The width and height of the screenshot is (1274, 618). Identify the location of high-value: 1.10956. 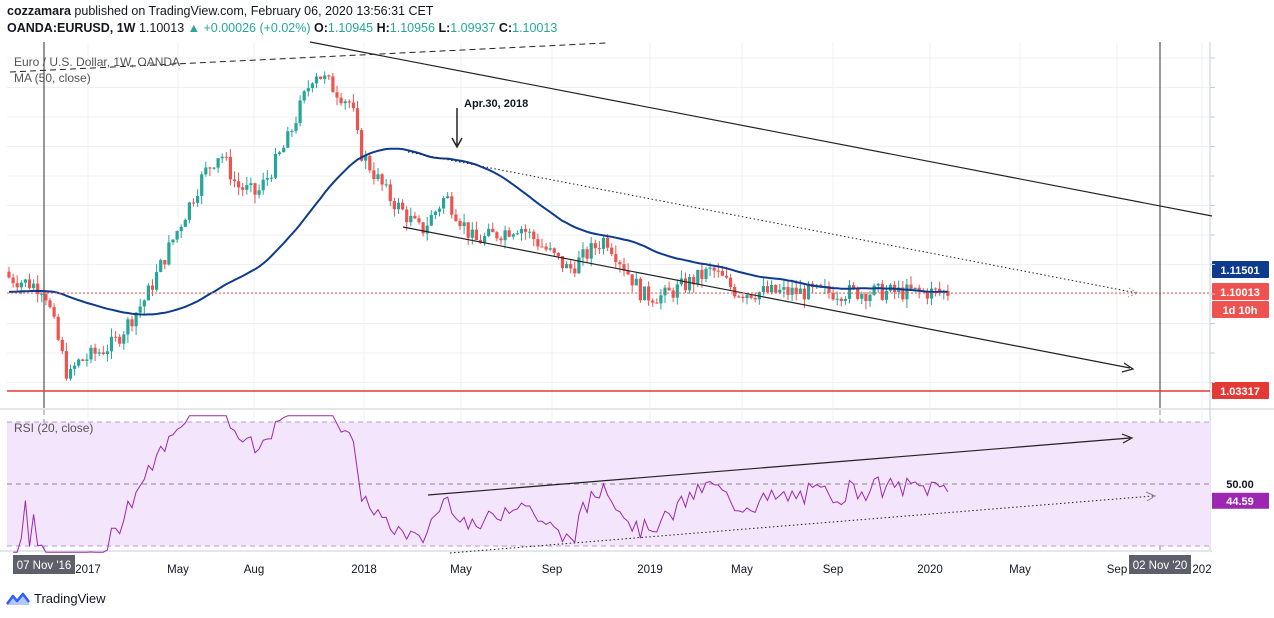
(412, 28).